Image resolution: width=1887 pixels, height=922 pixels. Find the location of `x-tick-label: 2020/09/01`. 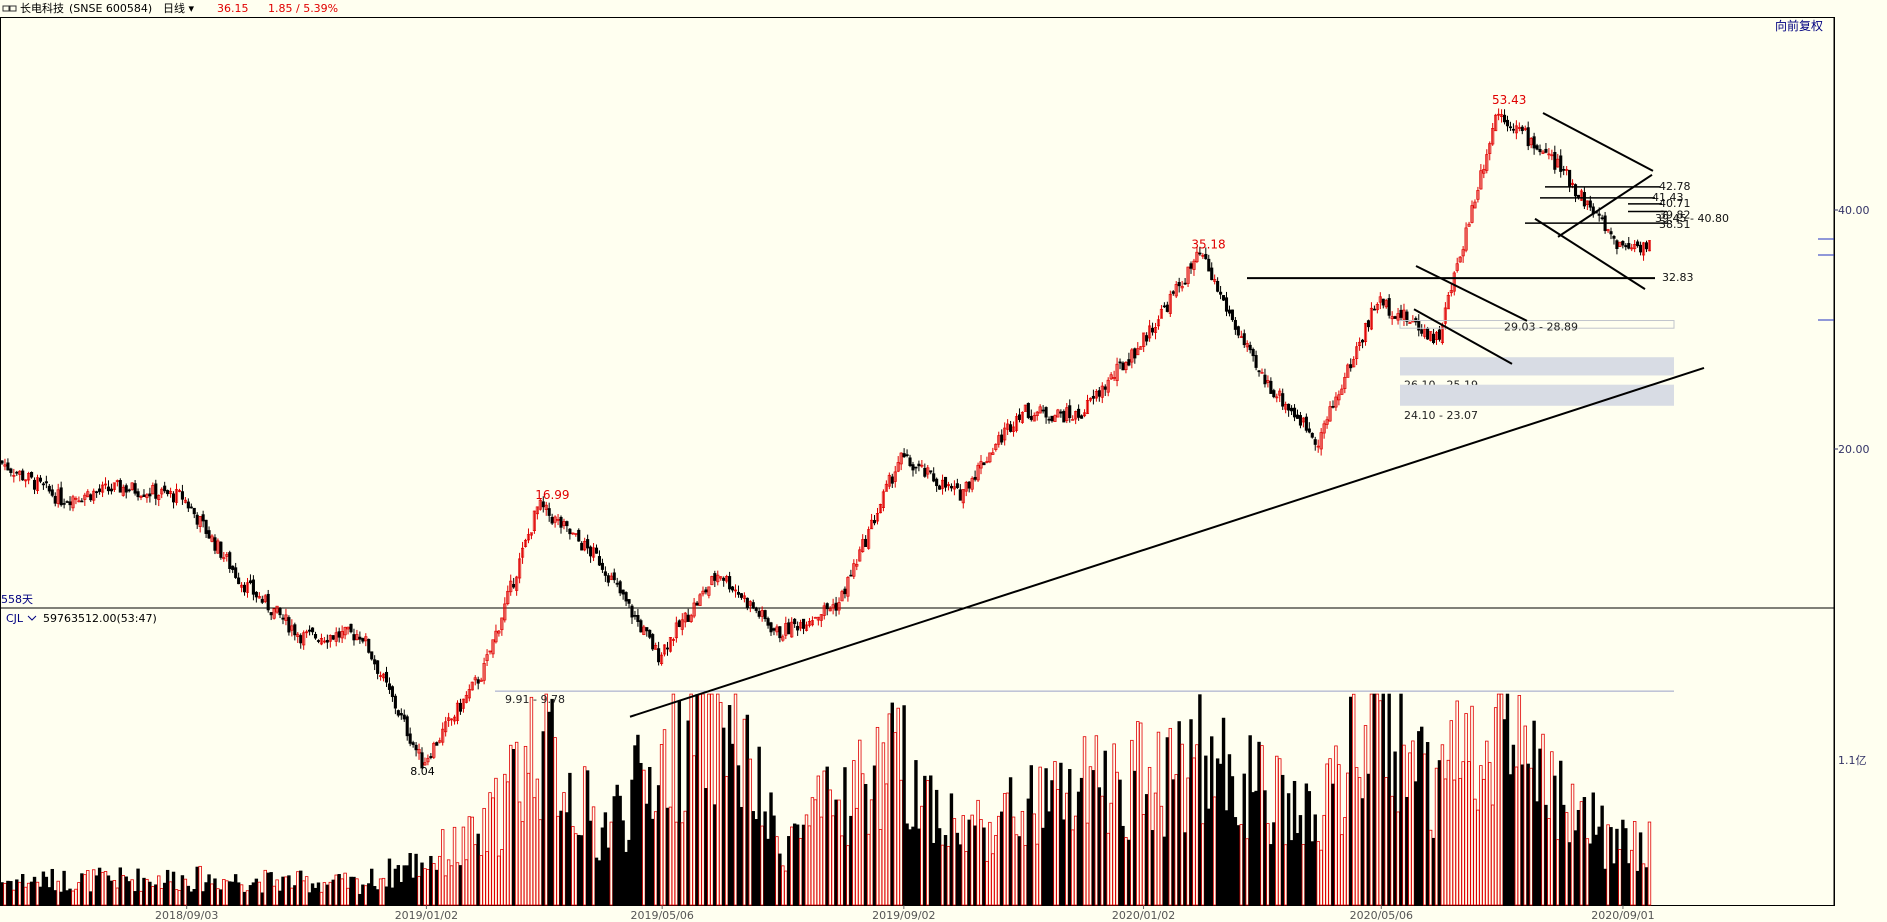

x-tick-label: 2020/09/01 is located at coordinates (1622, 915).